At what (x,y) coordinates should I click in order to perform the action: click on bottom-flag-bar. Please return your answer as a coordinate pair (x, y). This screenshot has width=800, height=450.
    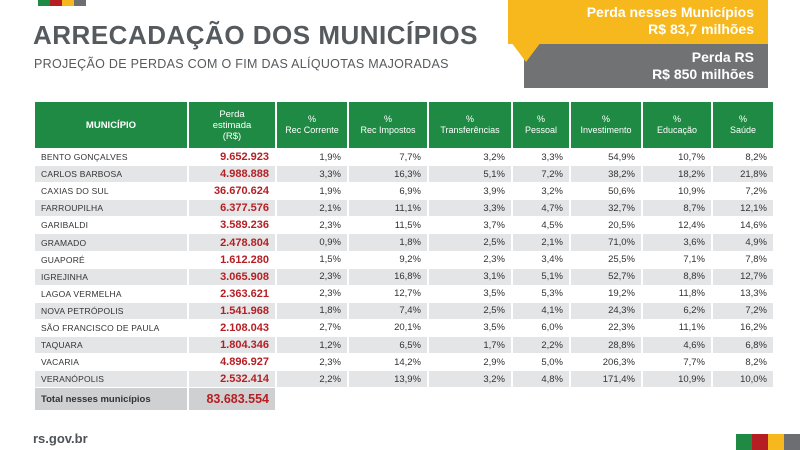
    Looking at the image, I should click on (768, 442).